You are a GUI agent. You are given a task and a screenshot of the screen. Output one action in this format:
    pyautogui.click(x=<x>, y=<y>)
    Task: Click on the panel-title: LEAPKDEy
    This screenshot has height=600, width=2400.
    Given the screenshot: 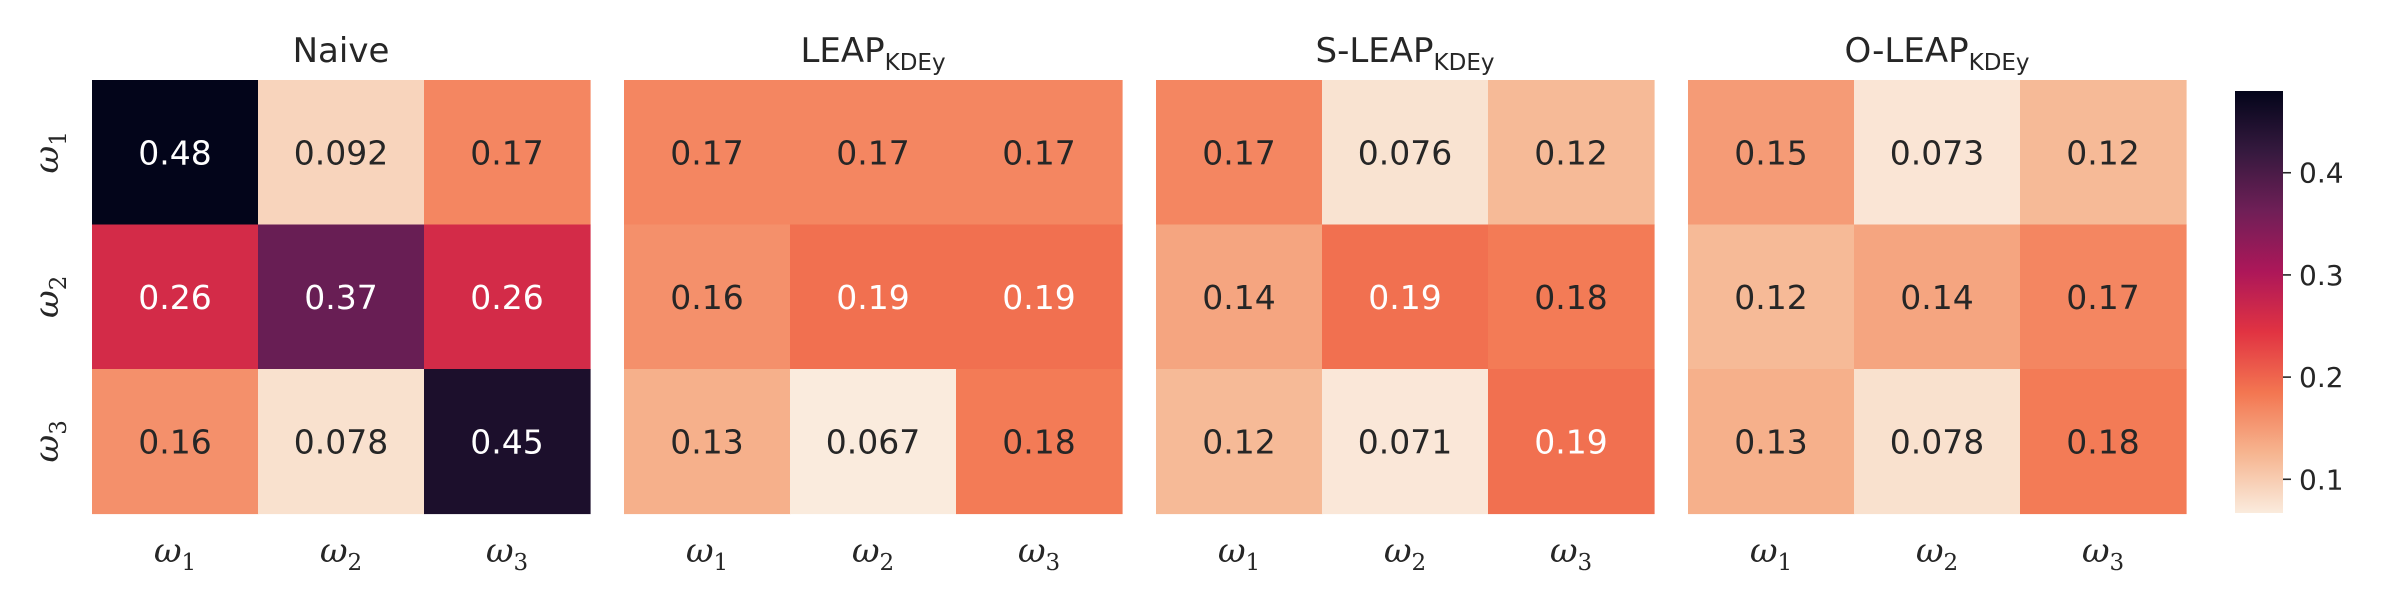 What is the action you would take?
    pyautogui.click(x=872, y=53)
    